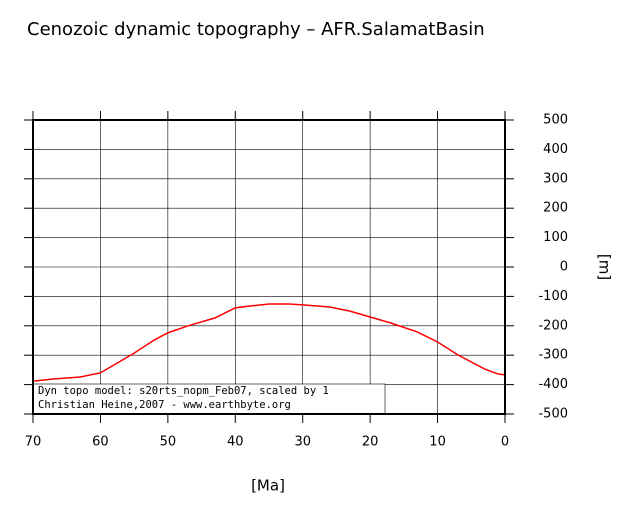 The width and height of the screenshot is (635, 515). Describe the element at coordinates (269, 342) in the screenshot. I see `data-line` at that location.